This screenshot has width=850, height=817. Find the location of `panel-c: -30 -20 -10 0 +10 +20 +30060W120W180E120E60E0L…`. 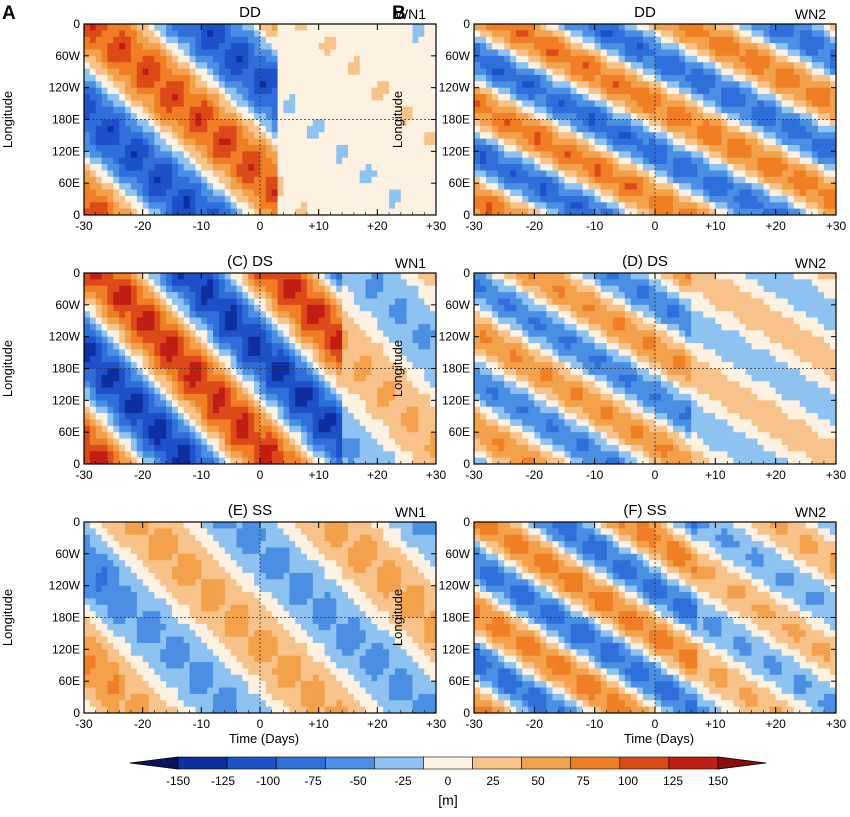

panel-c: -30 -20 -10 0 +10 +20 +30060W120W180E120E60E0L… is located at coordinates (223, 367).